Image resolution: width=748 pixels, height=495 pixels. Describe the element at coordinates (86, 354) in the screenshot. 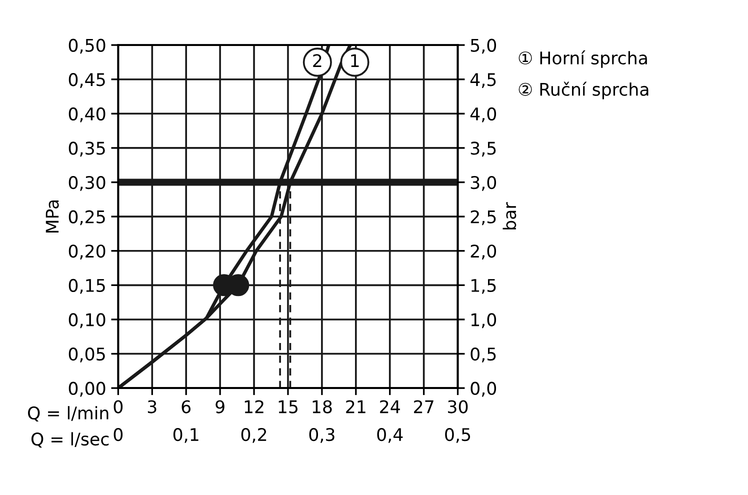

I see `y-tick-label: 0,05` at that location.